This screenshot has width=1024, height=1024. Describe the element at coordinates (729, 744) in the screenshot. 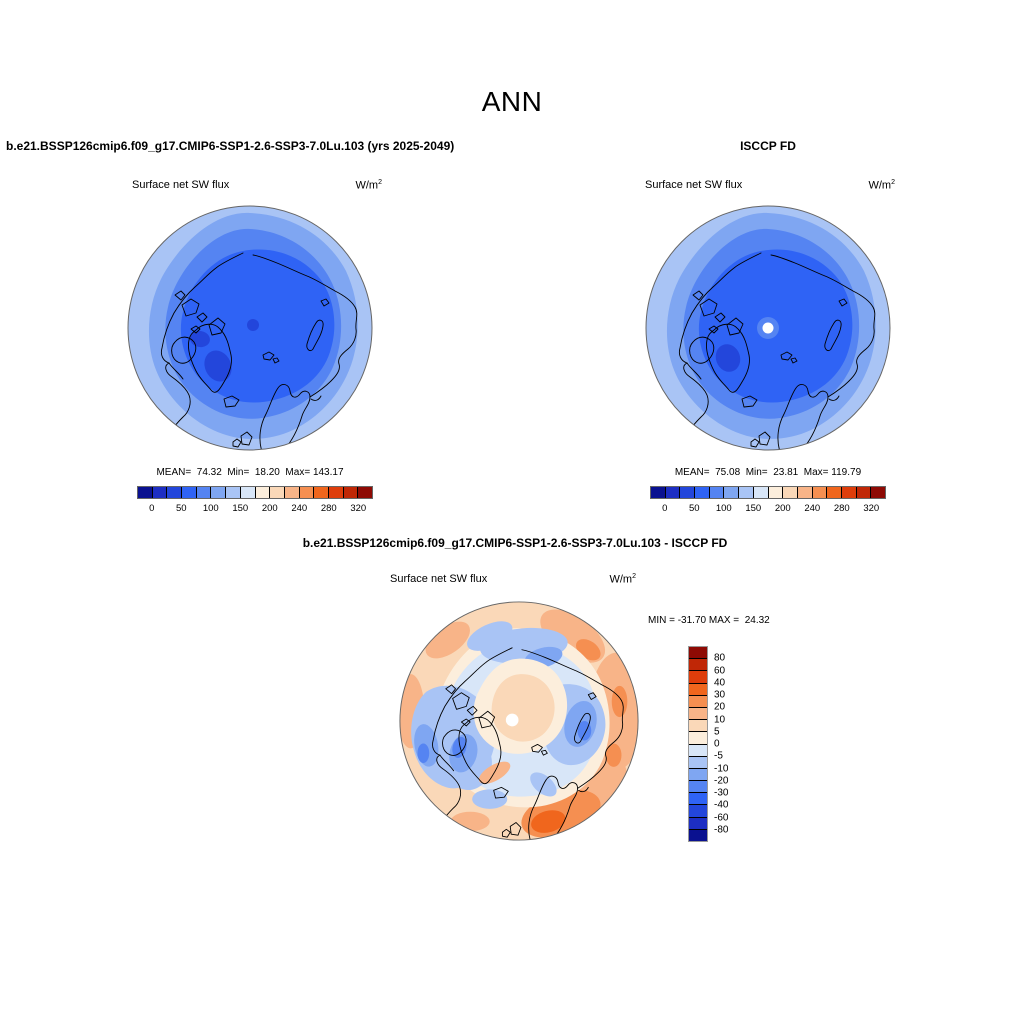

I see `diff-colorbar-labels: 80 60 40 30 20 10 5 0 -5 -10 -20 -30 -40 -60 -80` at that location.